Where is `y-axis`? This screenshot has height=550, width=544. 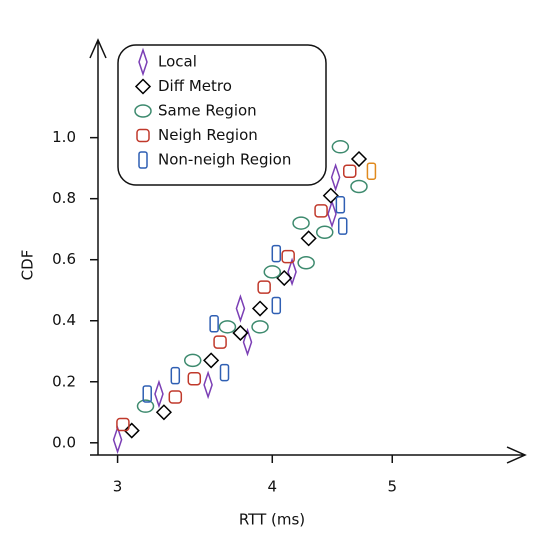
y-axis is located at coordinates (98, 246).